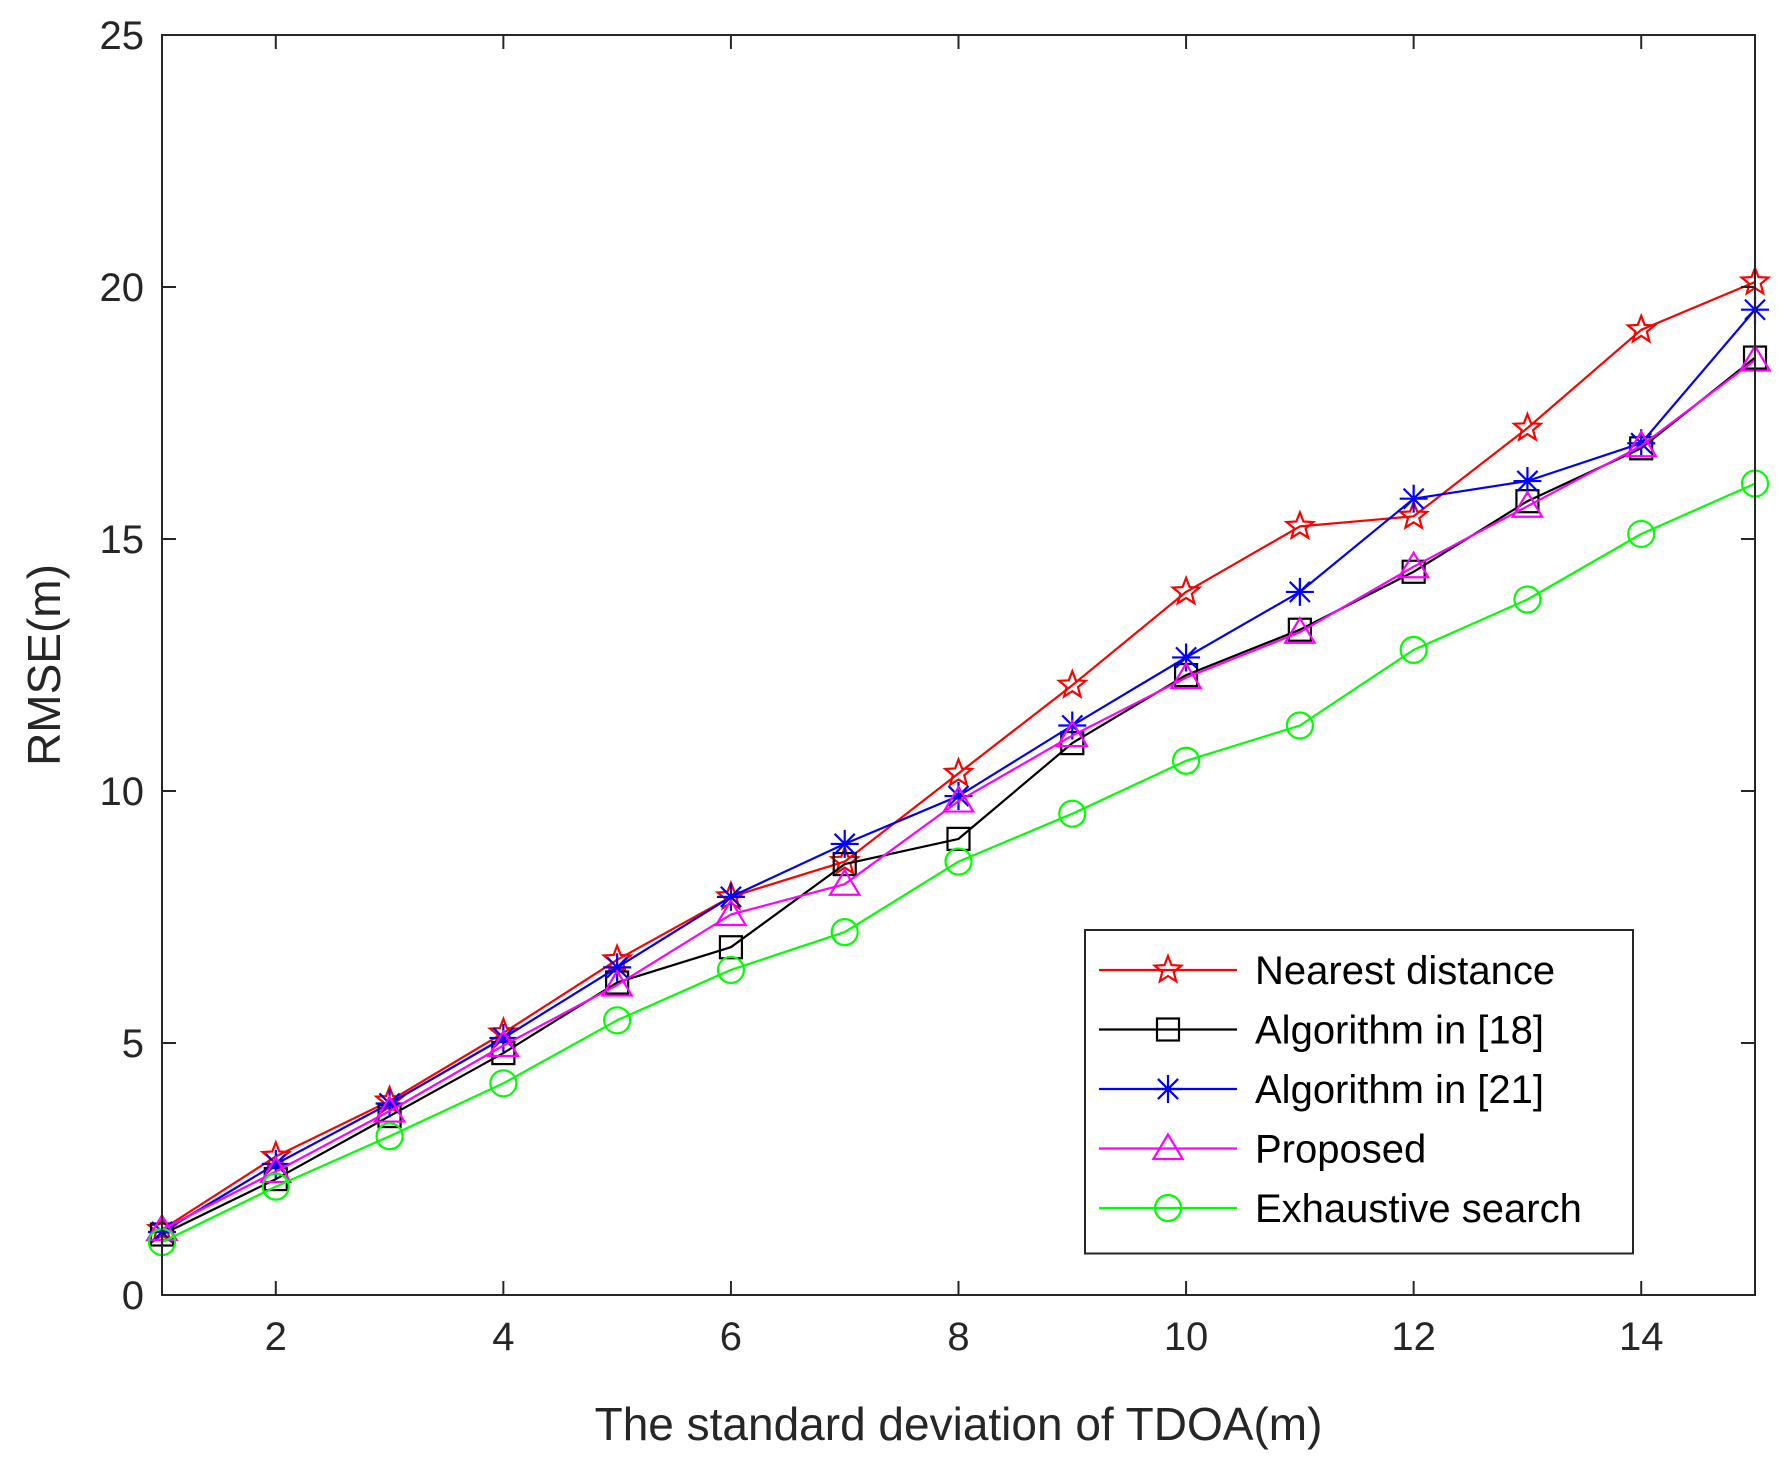  What do you see at coordinates (1413, 1337) in the screenshot?
I see `x-tick-label: 12` at bounding box center [1413, 1337].